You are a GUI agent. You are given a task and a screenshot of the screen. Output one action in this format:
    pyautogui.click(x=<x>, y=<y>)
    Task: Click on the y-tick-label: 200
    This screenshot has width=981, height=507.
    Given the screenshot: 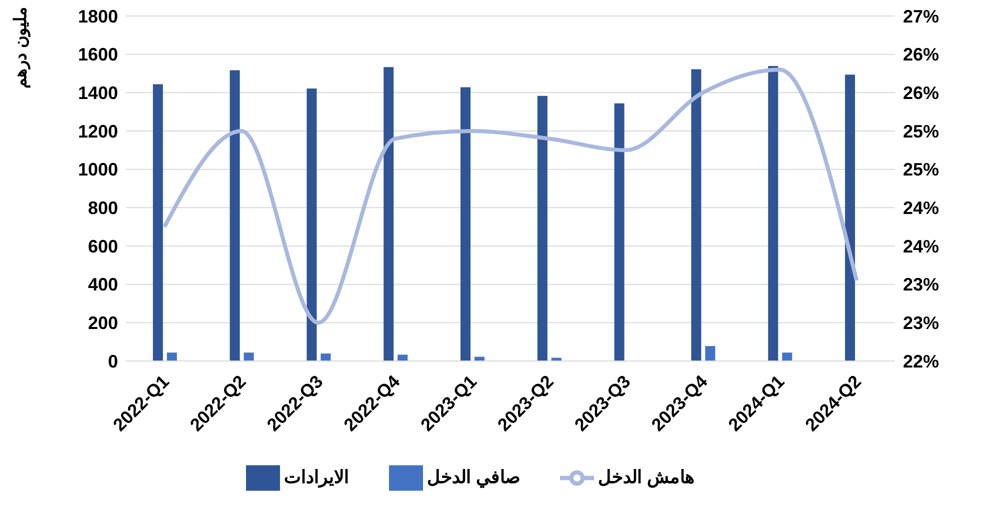 What is the action you would take?
    pyautogui.click(x=103, y=323)
    